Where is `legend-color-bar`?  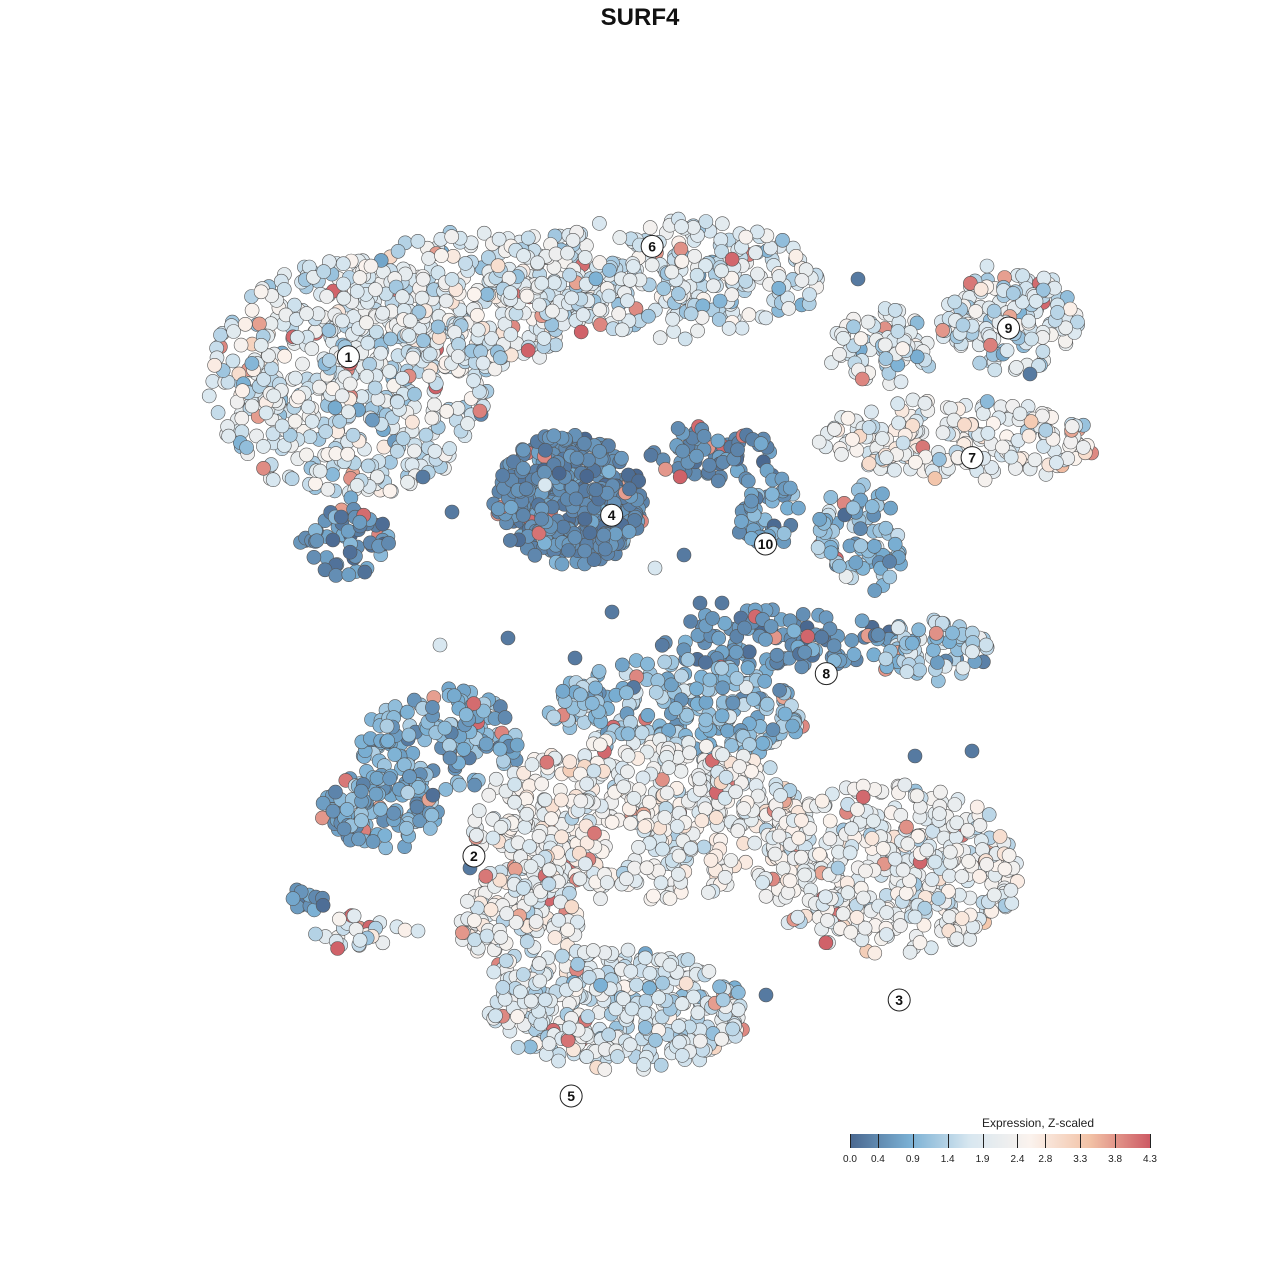 legend-color-bar is located at coordinates (1000, 1141).